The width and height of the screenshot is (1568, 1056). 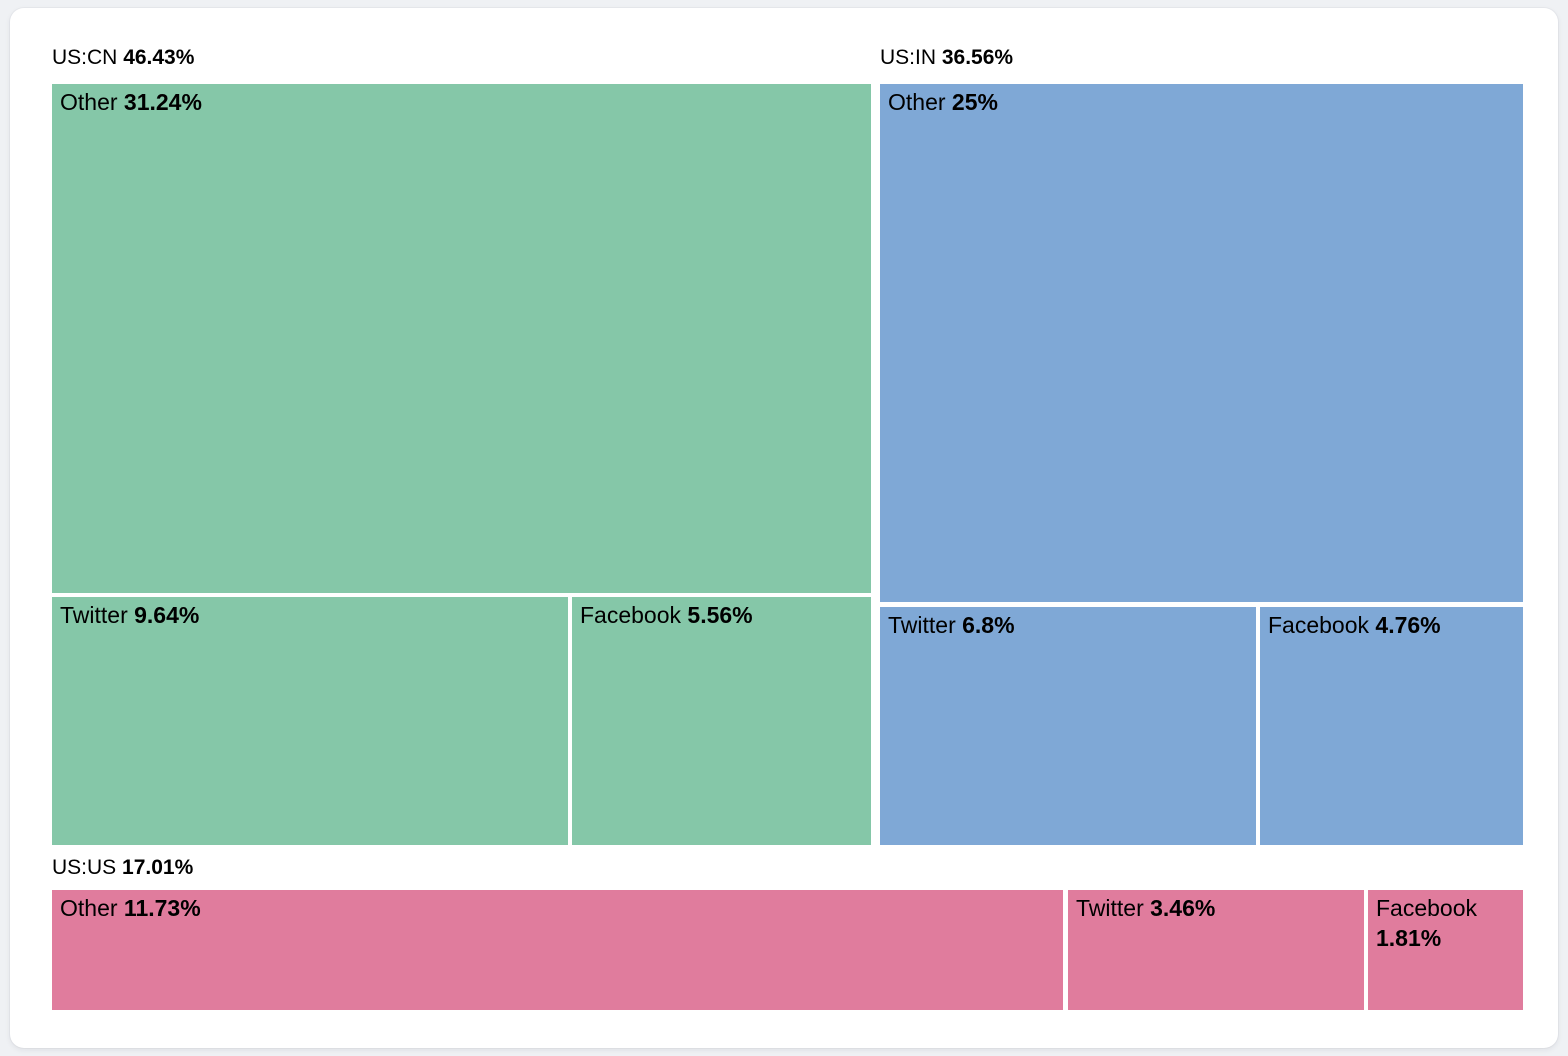 What do you see at coordinates (721, 721) in the screenshot?
I see `treemap-cell-us-cn-facebook: Facebook 5.56%` at bounding box center [721, 721].